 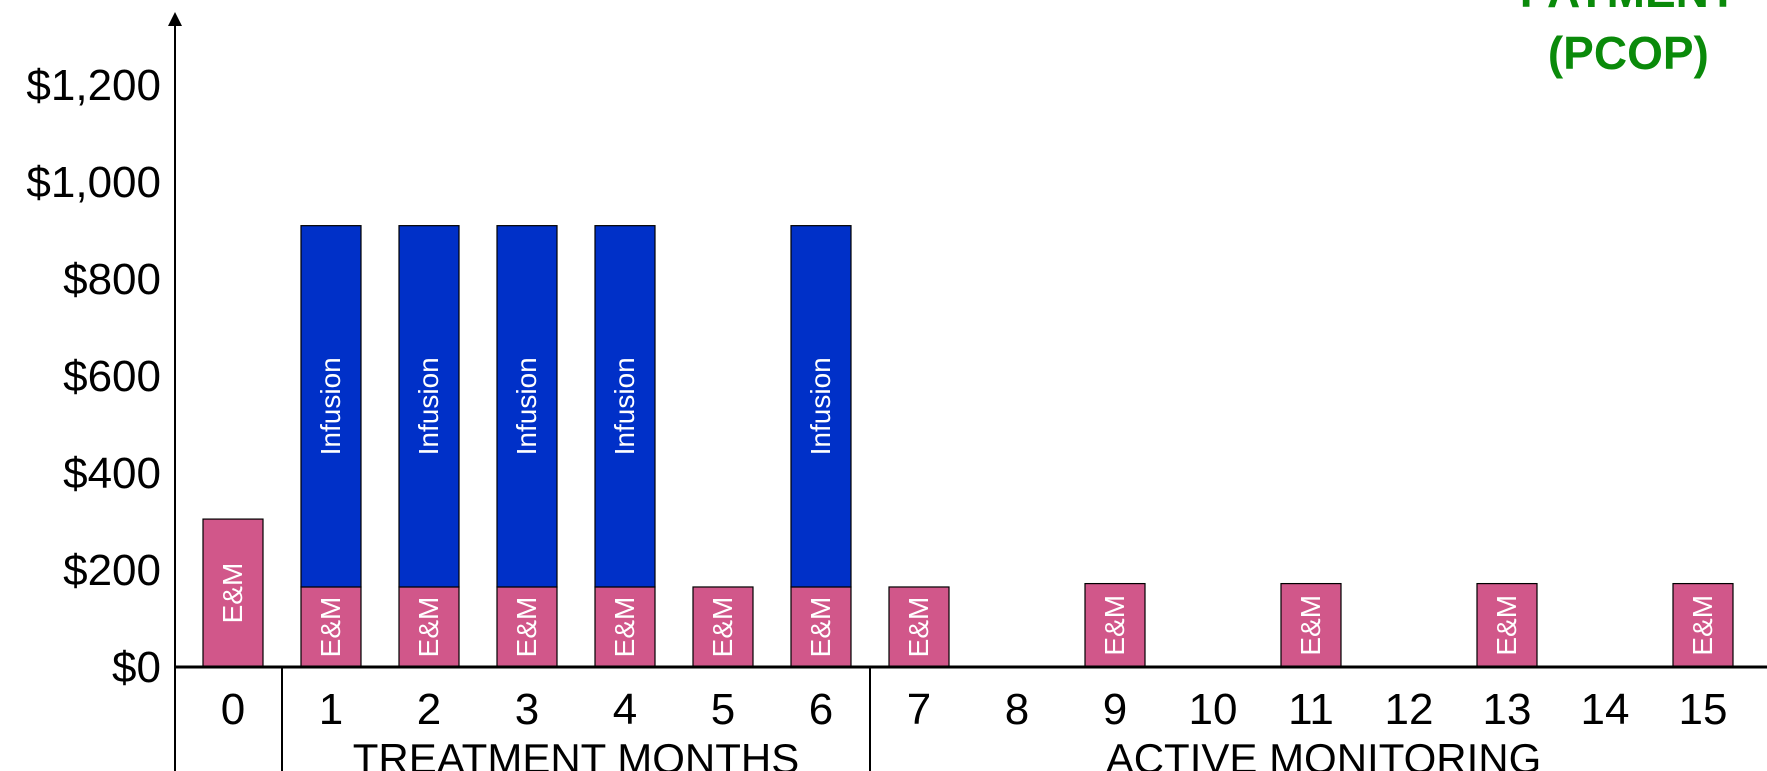 I want to click on x-tick-label: 10, so click(x=1213, y=709).